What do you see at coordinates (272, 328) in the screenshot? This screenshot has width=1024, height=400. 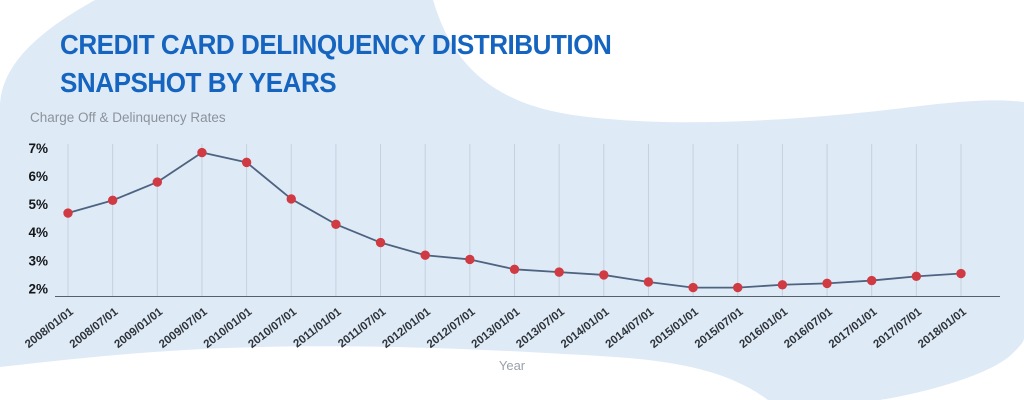 I see `x-tick-label: 2010/07/01` at bounding box center [272, 328].